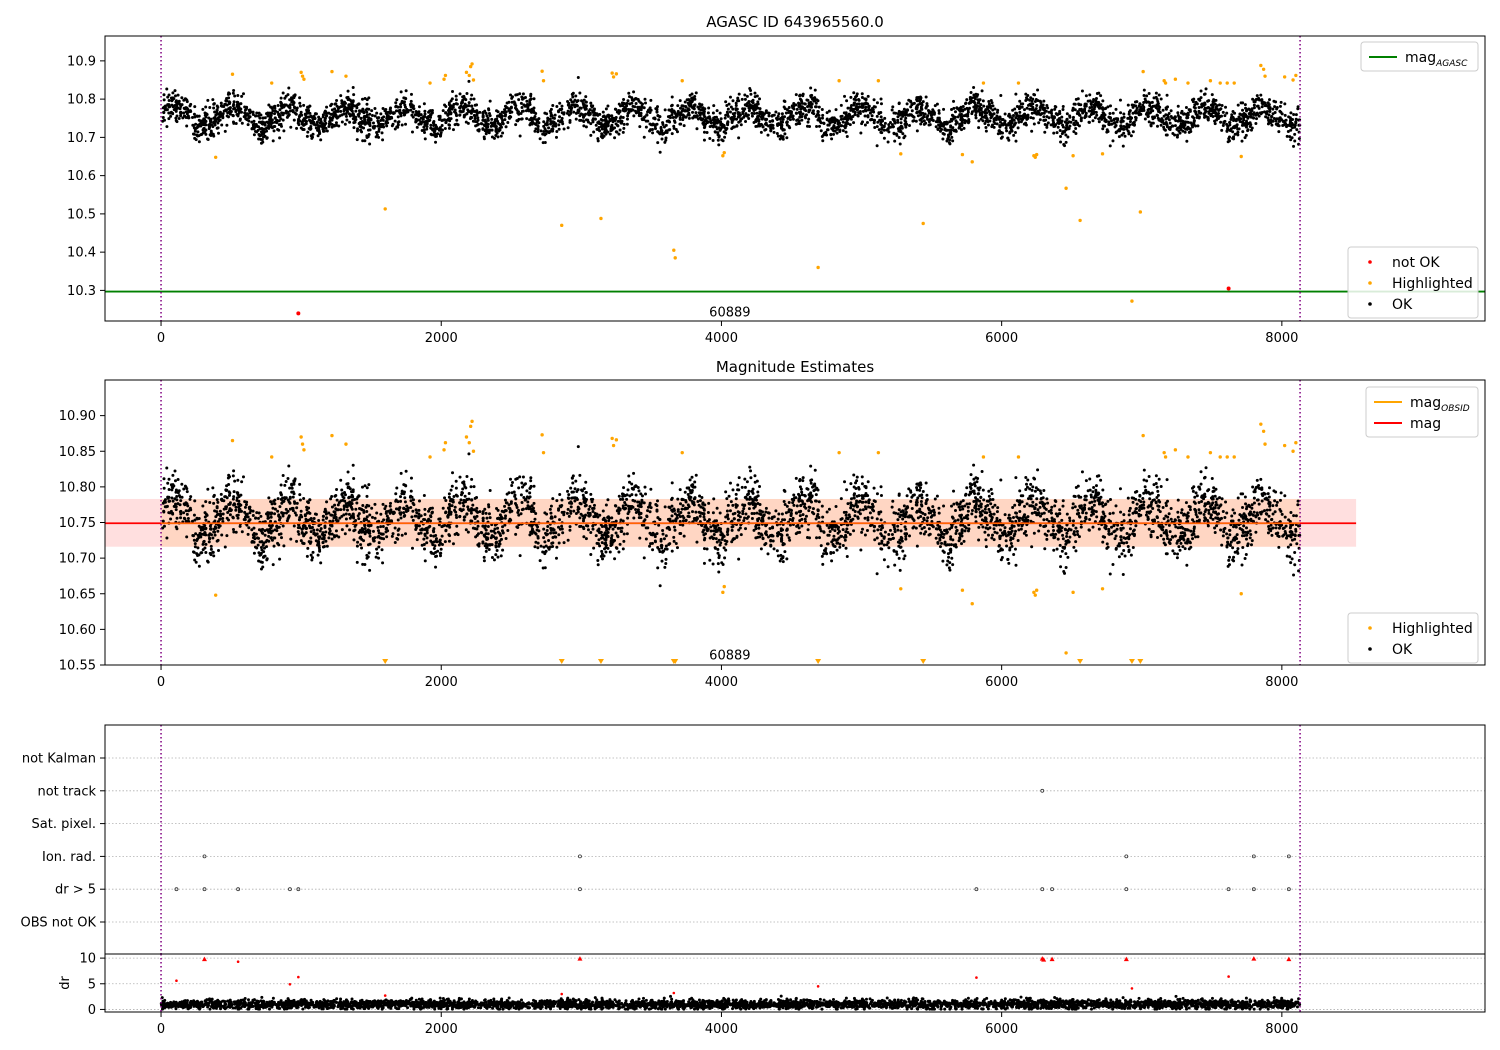 This screenshot has width=1500, height=1050. I want to click on legend-label-subscript: AGASC, so click(1451, 64).